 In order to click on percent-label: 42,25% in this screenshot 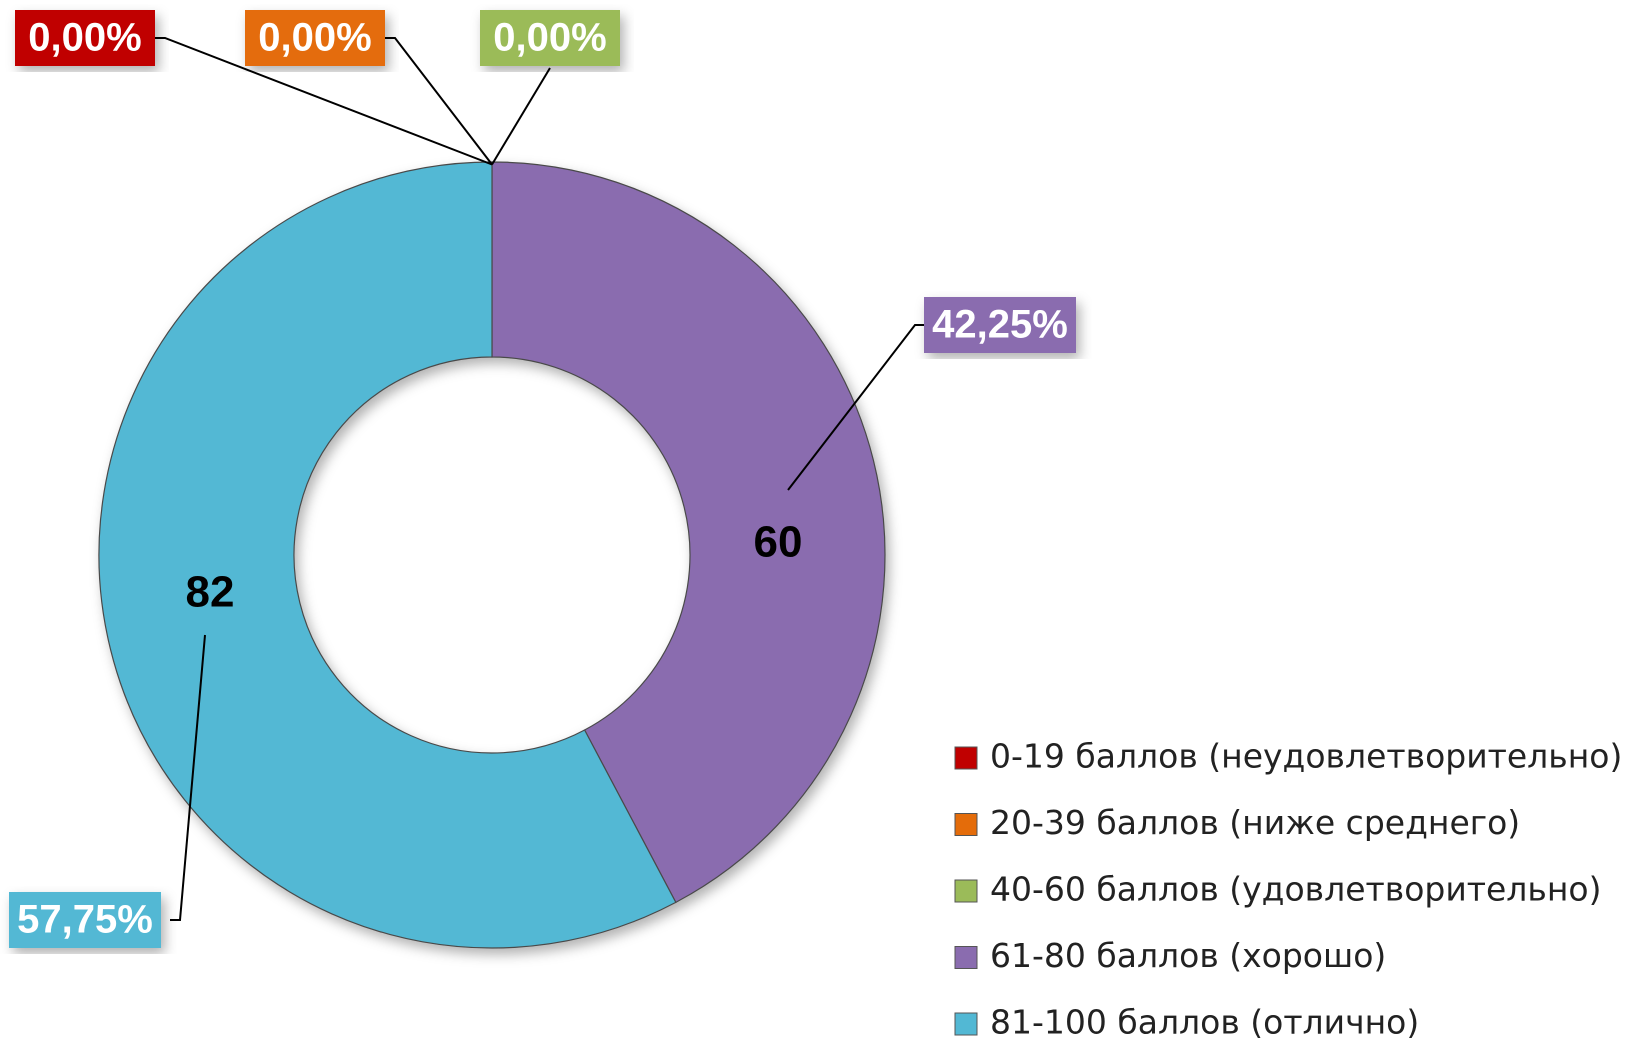, I will do `click(1000, 325)`.